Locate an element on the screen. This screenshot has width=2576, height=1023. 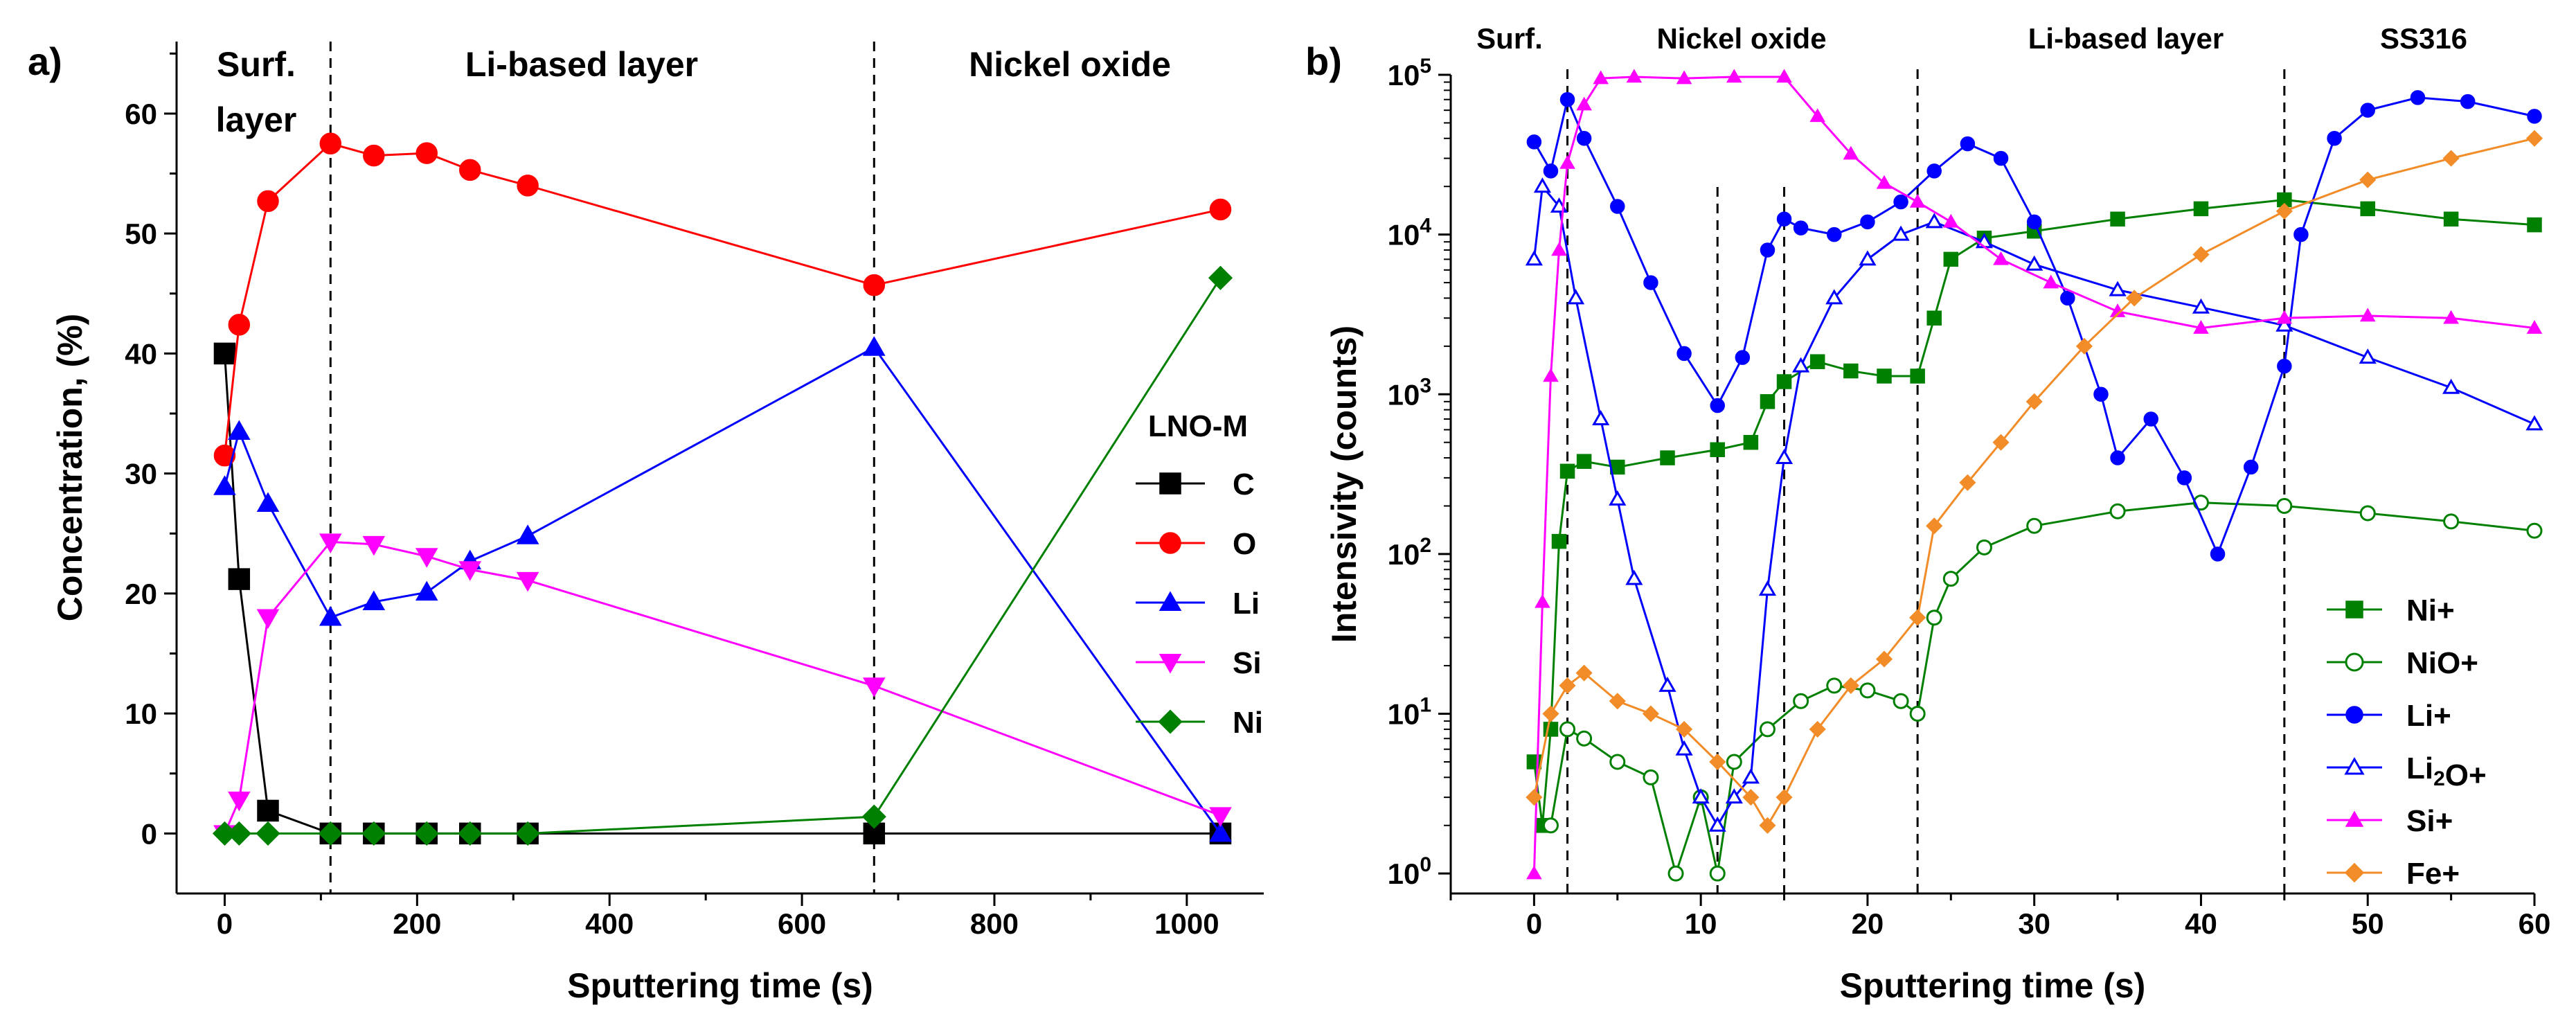
legend-marker-si is located at coordinates (1170, 664).